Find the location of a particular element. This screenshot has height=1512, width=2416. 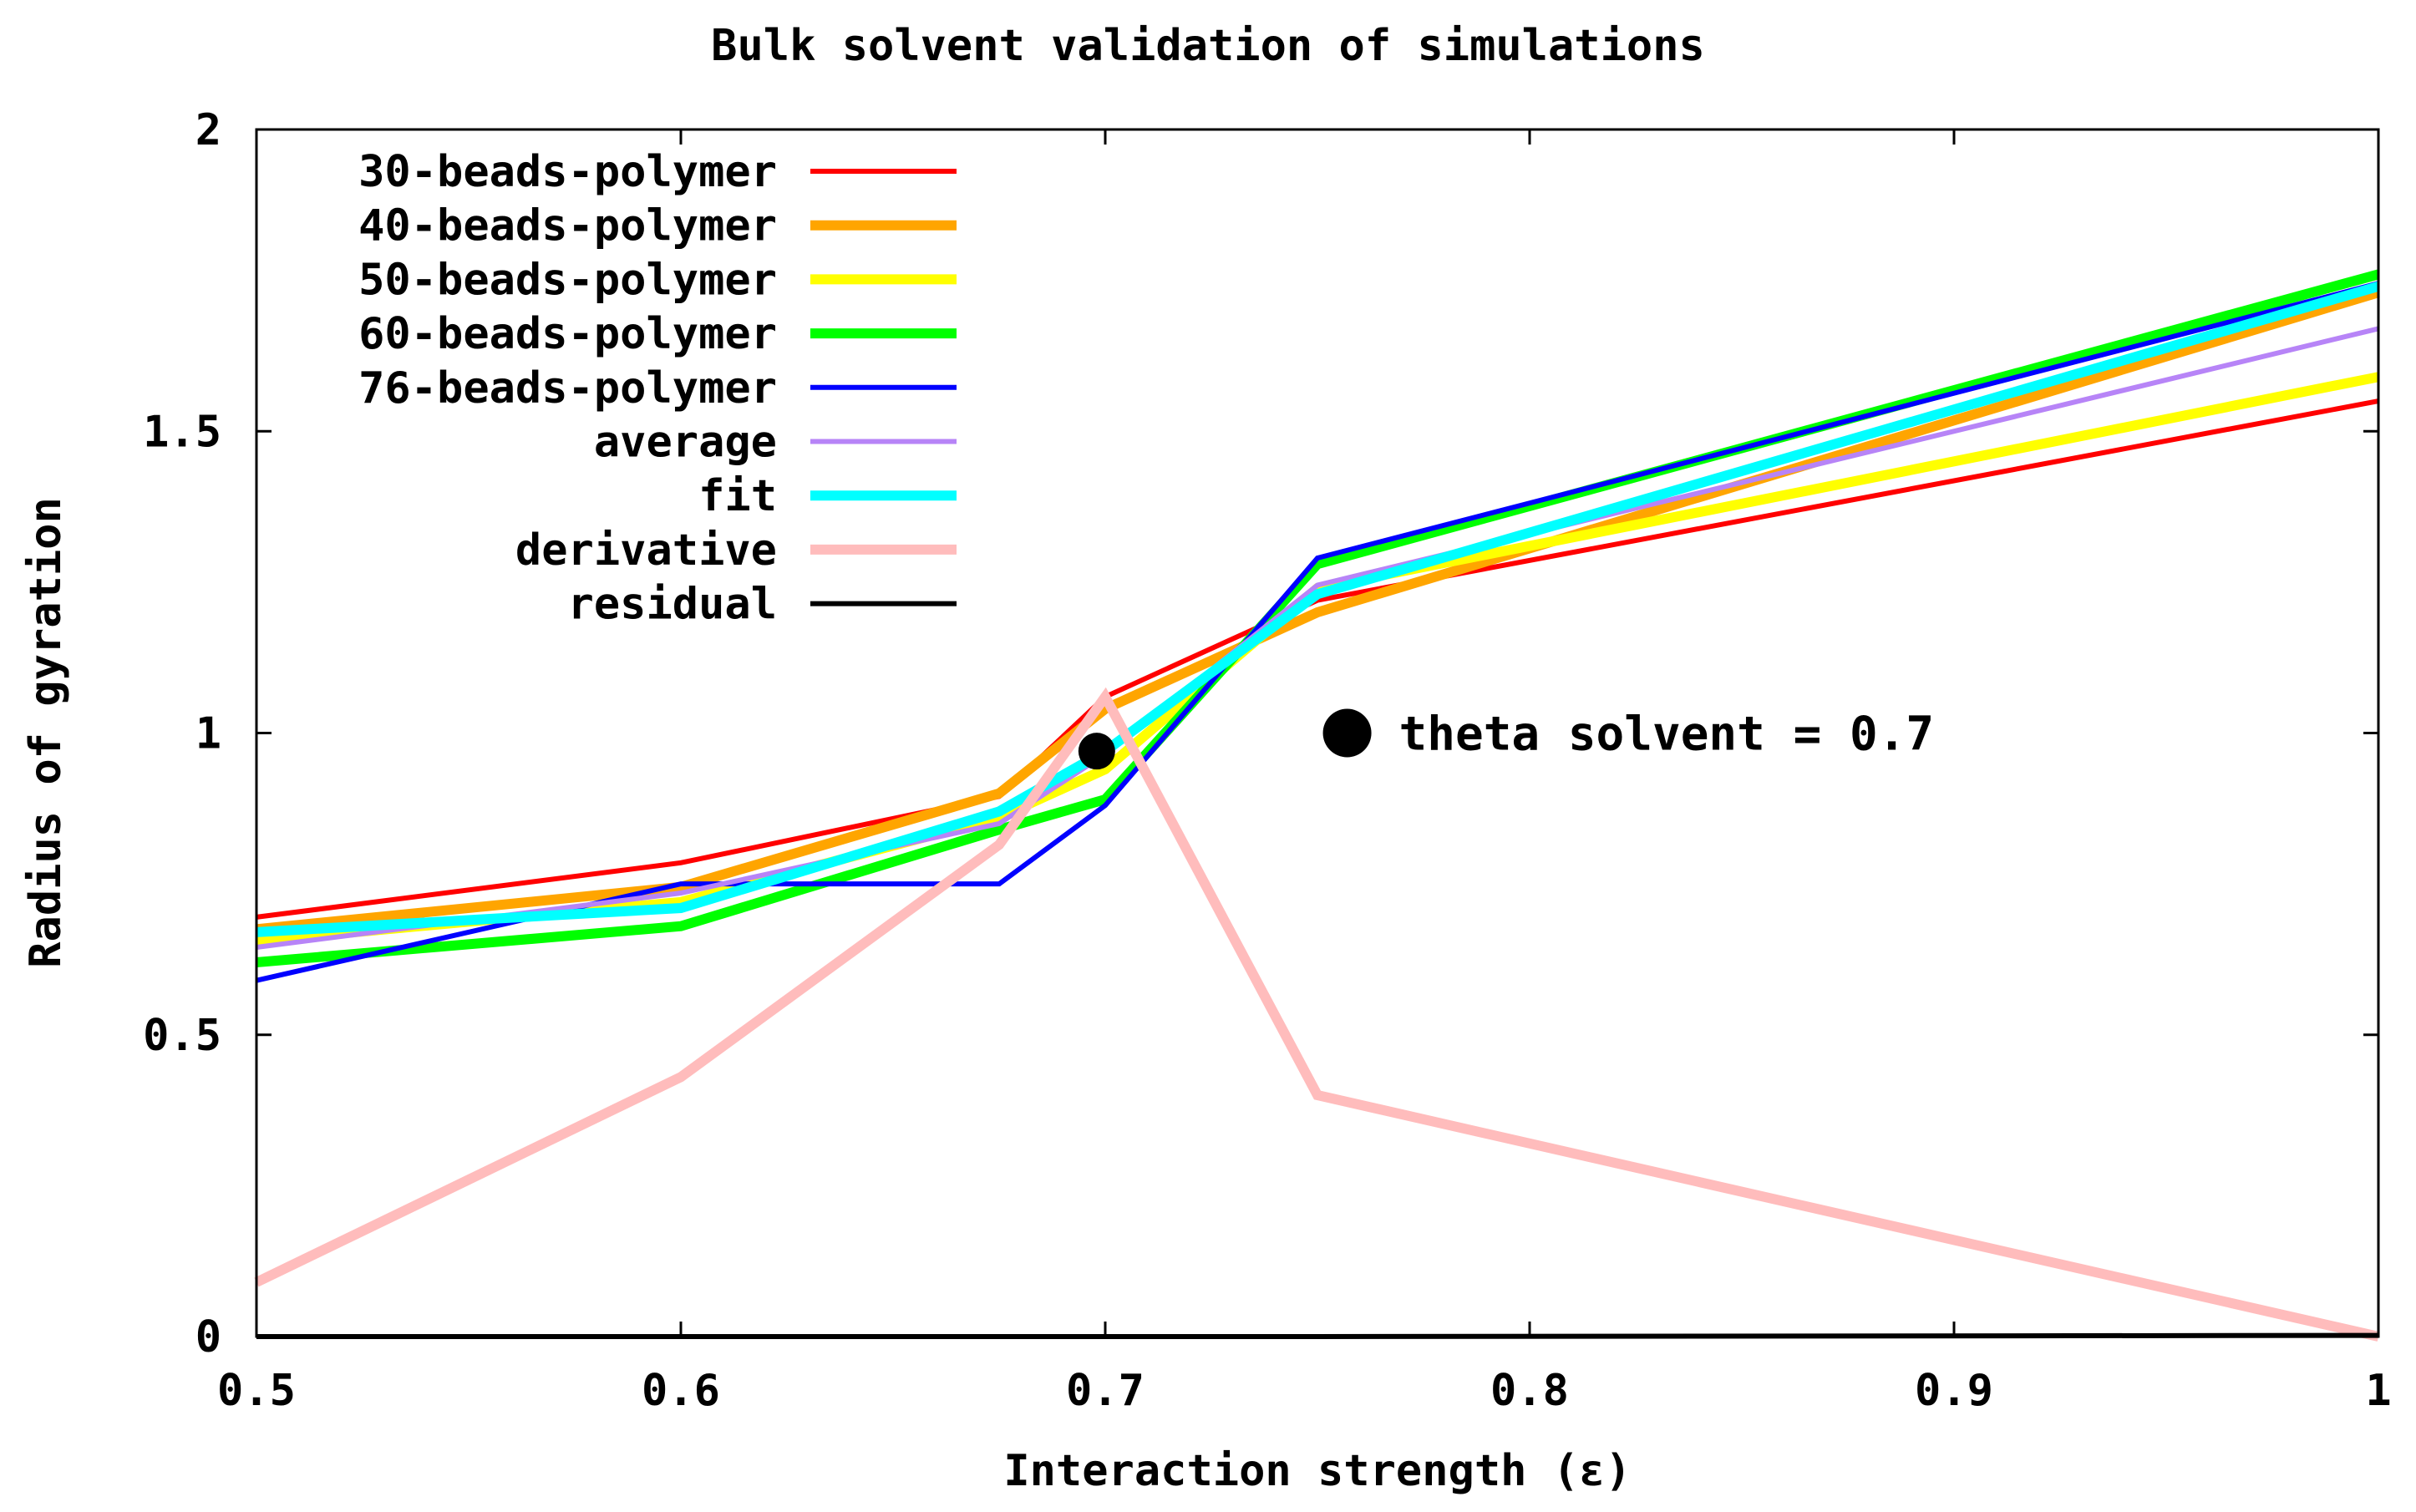

x-tick-label: 0.6 is located at coordinates (681, 1391).